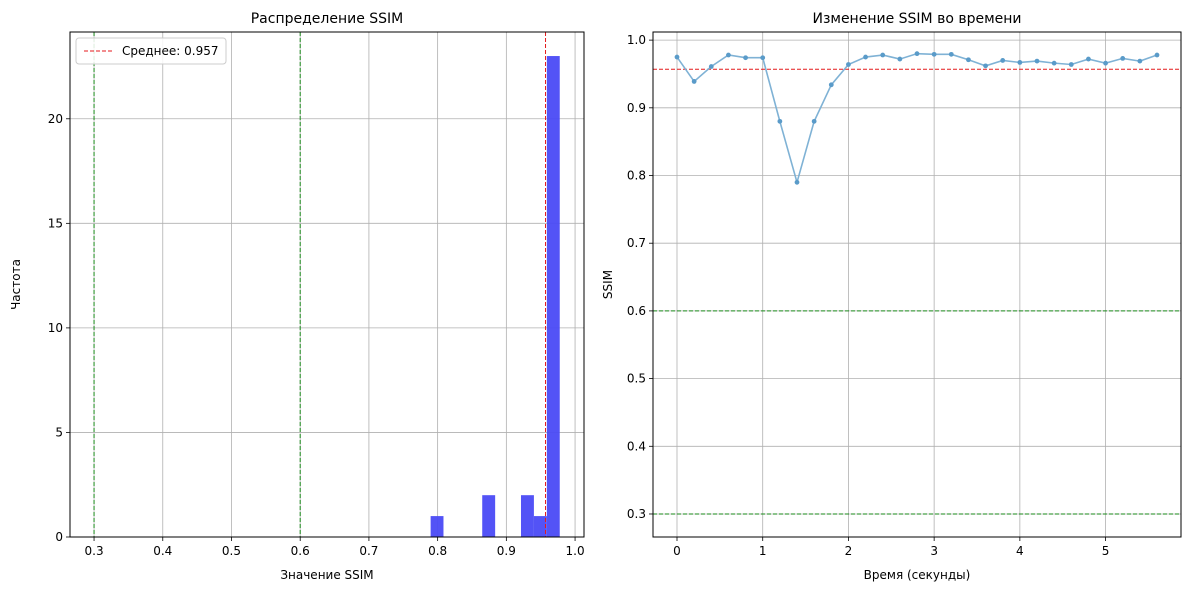  What do you see at coordinates (59, 432) in the screenshot?
I see `y-tick-label: 5` at bounding box center [59, 432].